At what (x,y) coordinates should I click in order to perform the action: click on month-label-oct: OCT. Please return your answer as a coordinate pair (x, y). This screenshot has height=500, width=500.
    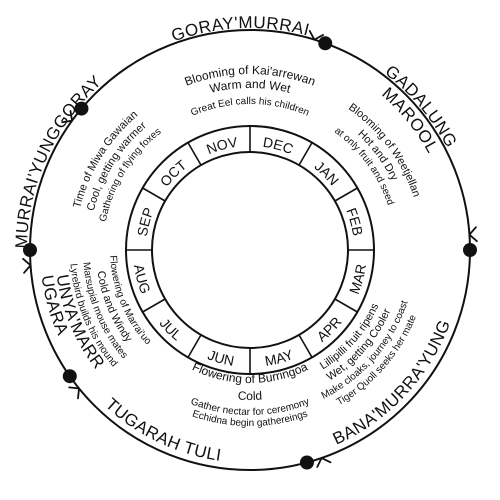
    Looking at the image, I should click on (173, 172).